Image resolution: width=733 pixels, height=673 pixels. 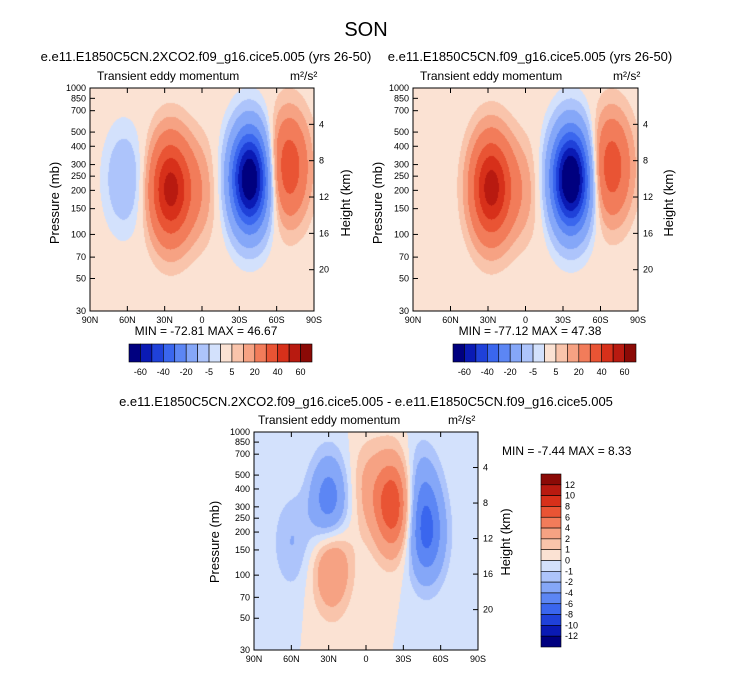 What do you see at coordinates (567, 550) in the screenshot?
I see `colorbar-label: 1` at bounding box center [567, 550].